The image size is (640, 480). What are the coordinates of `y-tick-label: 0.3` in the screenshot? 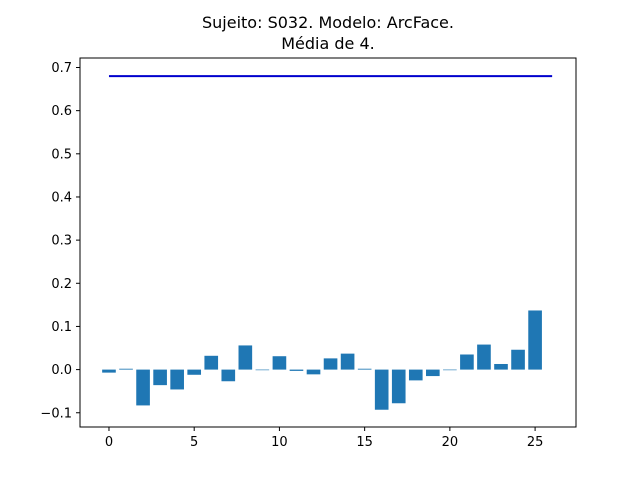 It's located at (61, 241).